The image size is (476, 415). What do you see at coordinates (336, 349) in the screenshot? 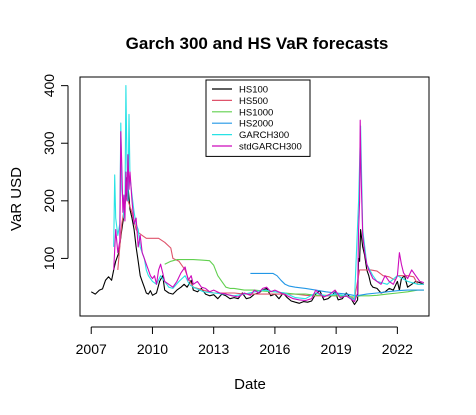
I see `x-tick-label: 2019` at bounding box center [336, 349].